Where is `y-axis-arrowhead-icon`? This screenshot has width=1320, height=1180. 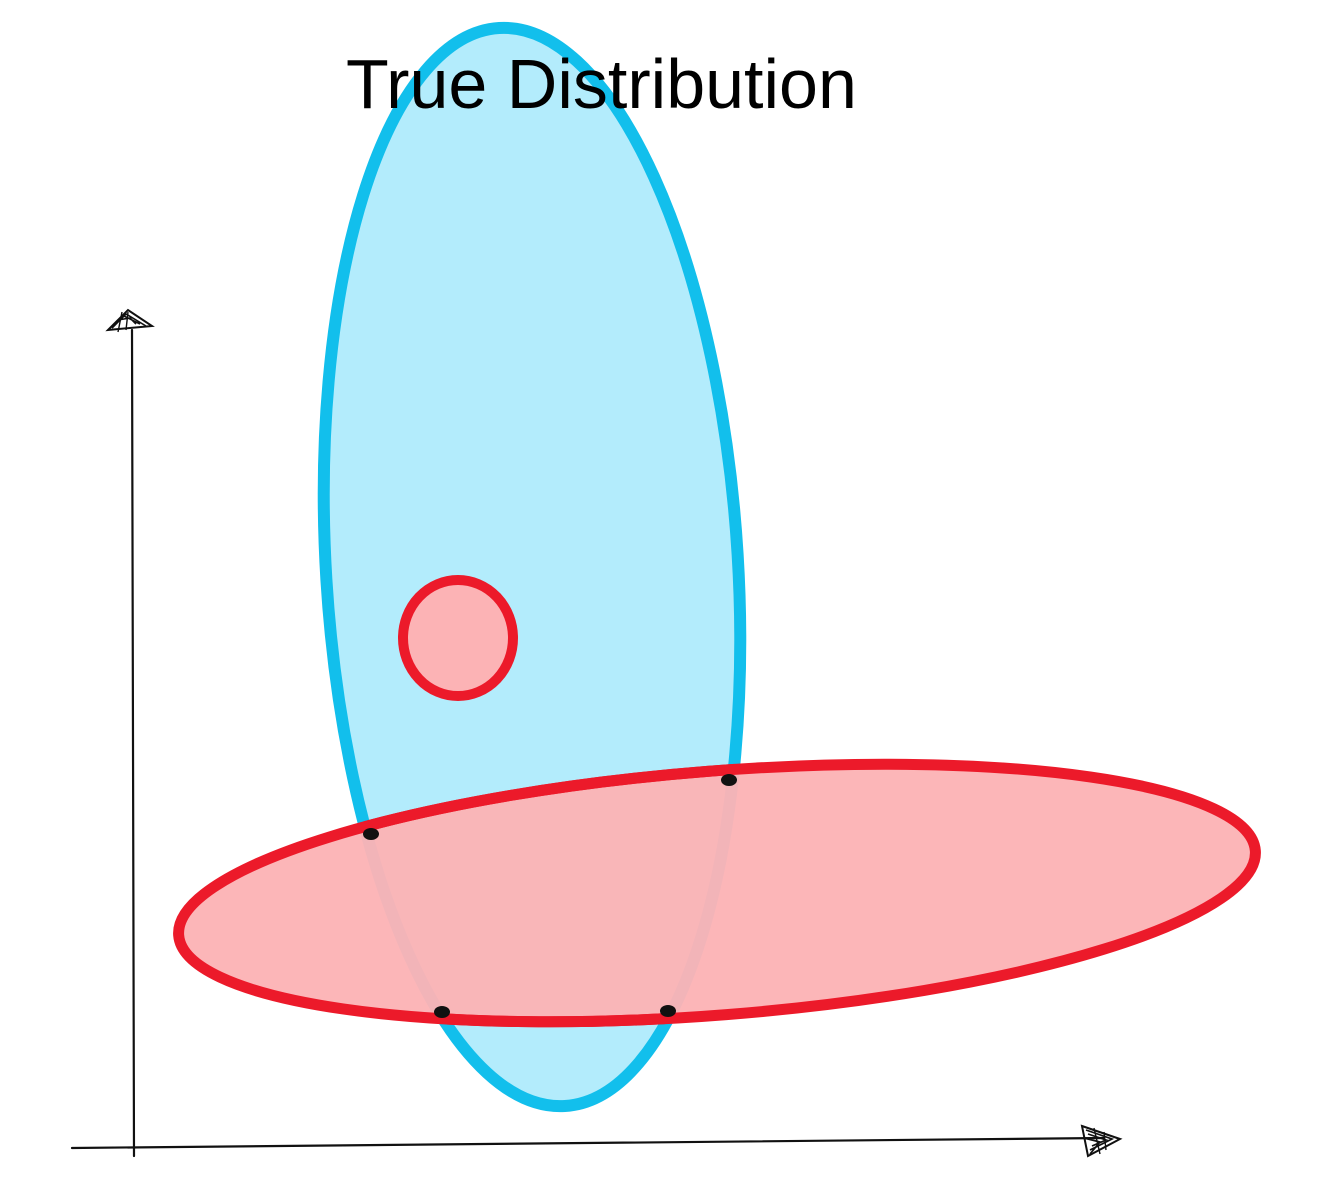
y-axis-arrowhead-icon is located at coordinates (130, 320).